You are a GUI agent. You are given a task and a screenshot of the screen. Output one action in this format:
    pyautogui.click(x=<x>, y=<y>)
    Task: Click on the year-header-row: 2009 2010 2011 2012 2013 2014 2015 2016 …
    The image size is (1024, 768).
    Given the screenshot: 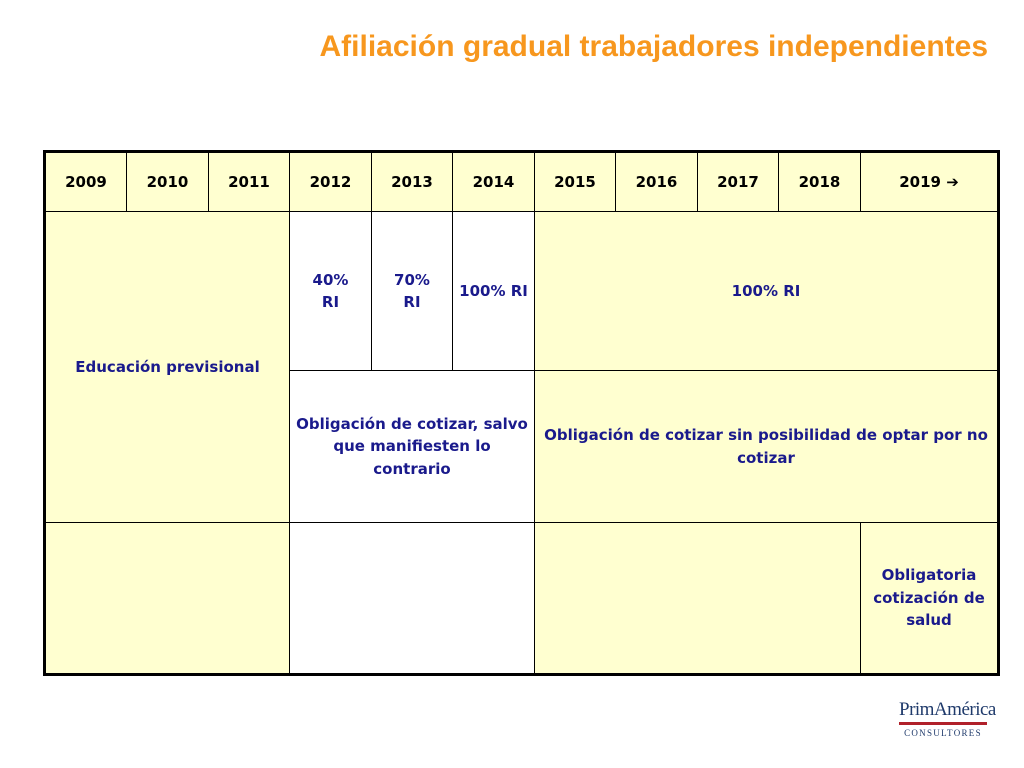 What is the action you would take?
    pyautogui.click(x=521, y=181)
    